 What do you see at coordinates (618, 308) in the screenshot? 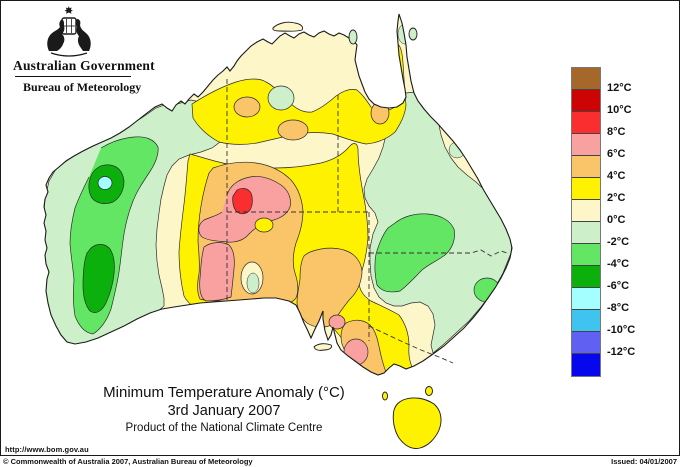
I see `legend-label--8degC: -8°C` at bounding box center [618, 308].